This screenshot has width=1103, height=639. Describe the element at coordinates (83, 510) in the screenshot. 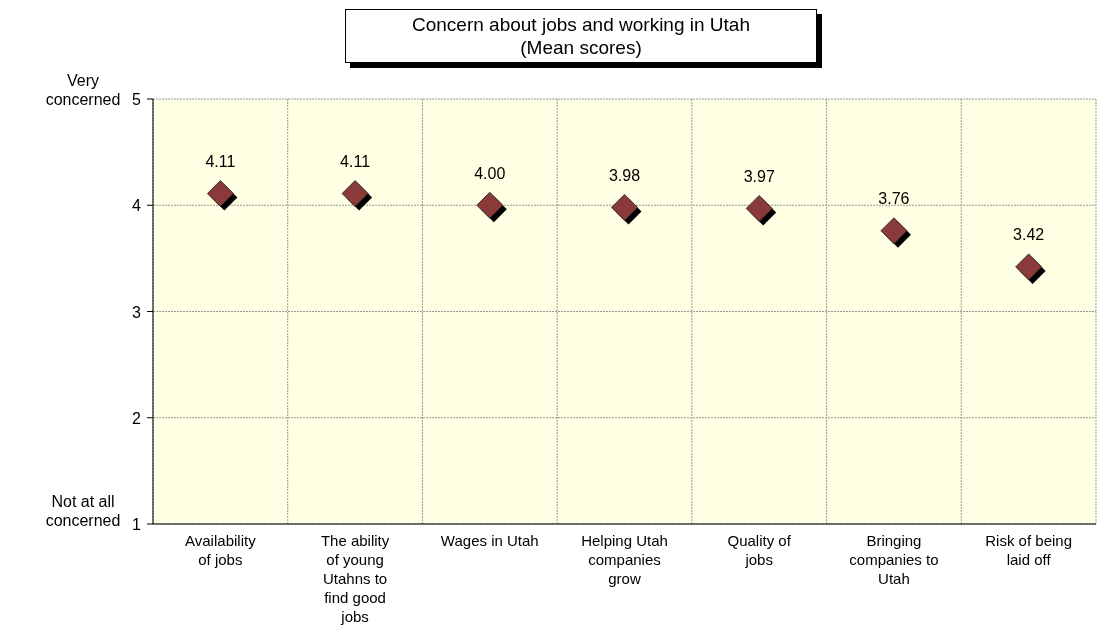

I see `text: Not at all concerned` at that location.